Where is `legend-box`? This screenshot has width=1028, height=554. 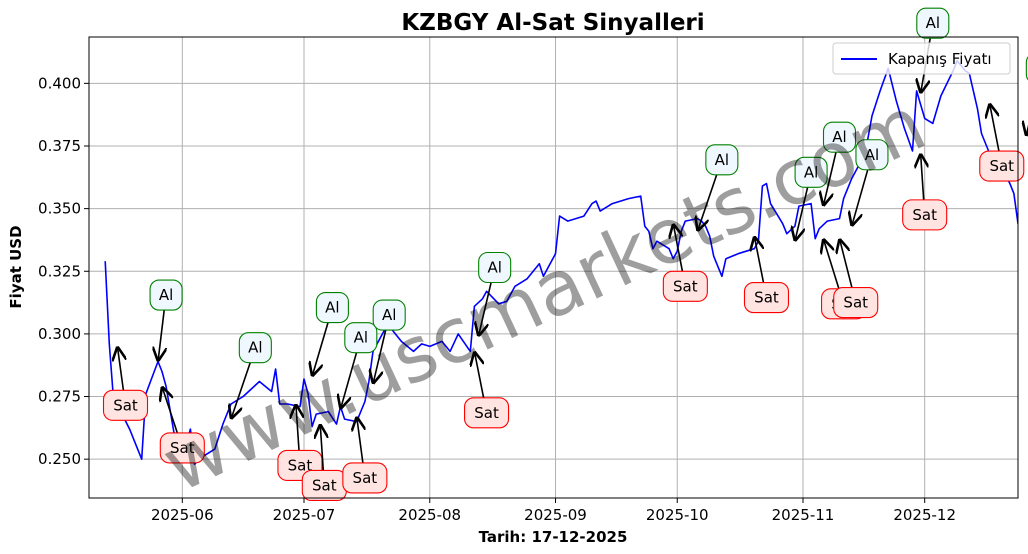
legend-box is located at coordinates (921, 58).